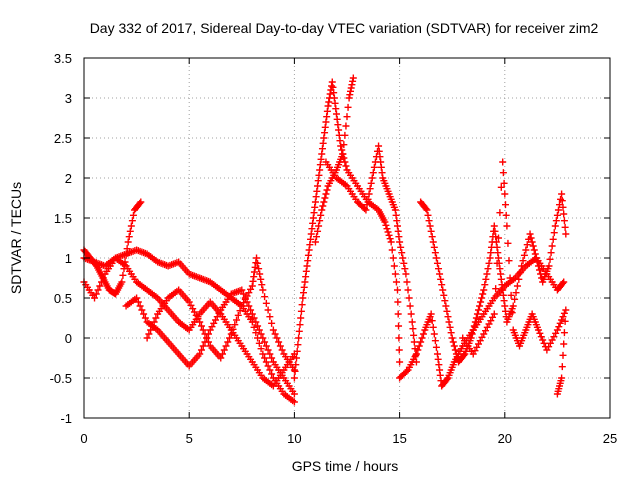 The height and width of the screenshot is (480, 640). I want to click on y-tick-label: 3.5, so click(63, 58).